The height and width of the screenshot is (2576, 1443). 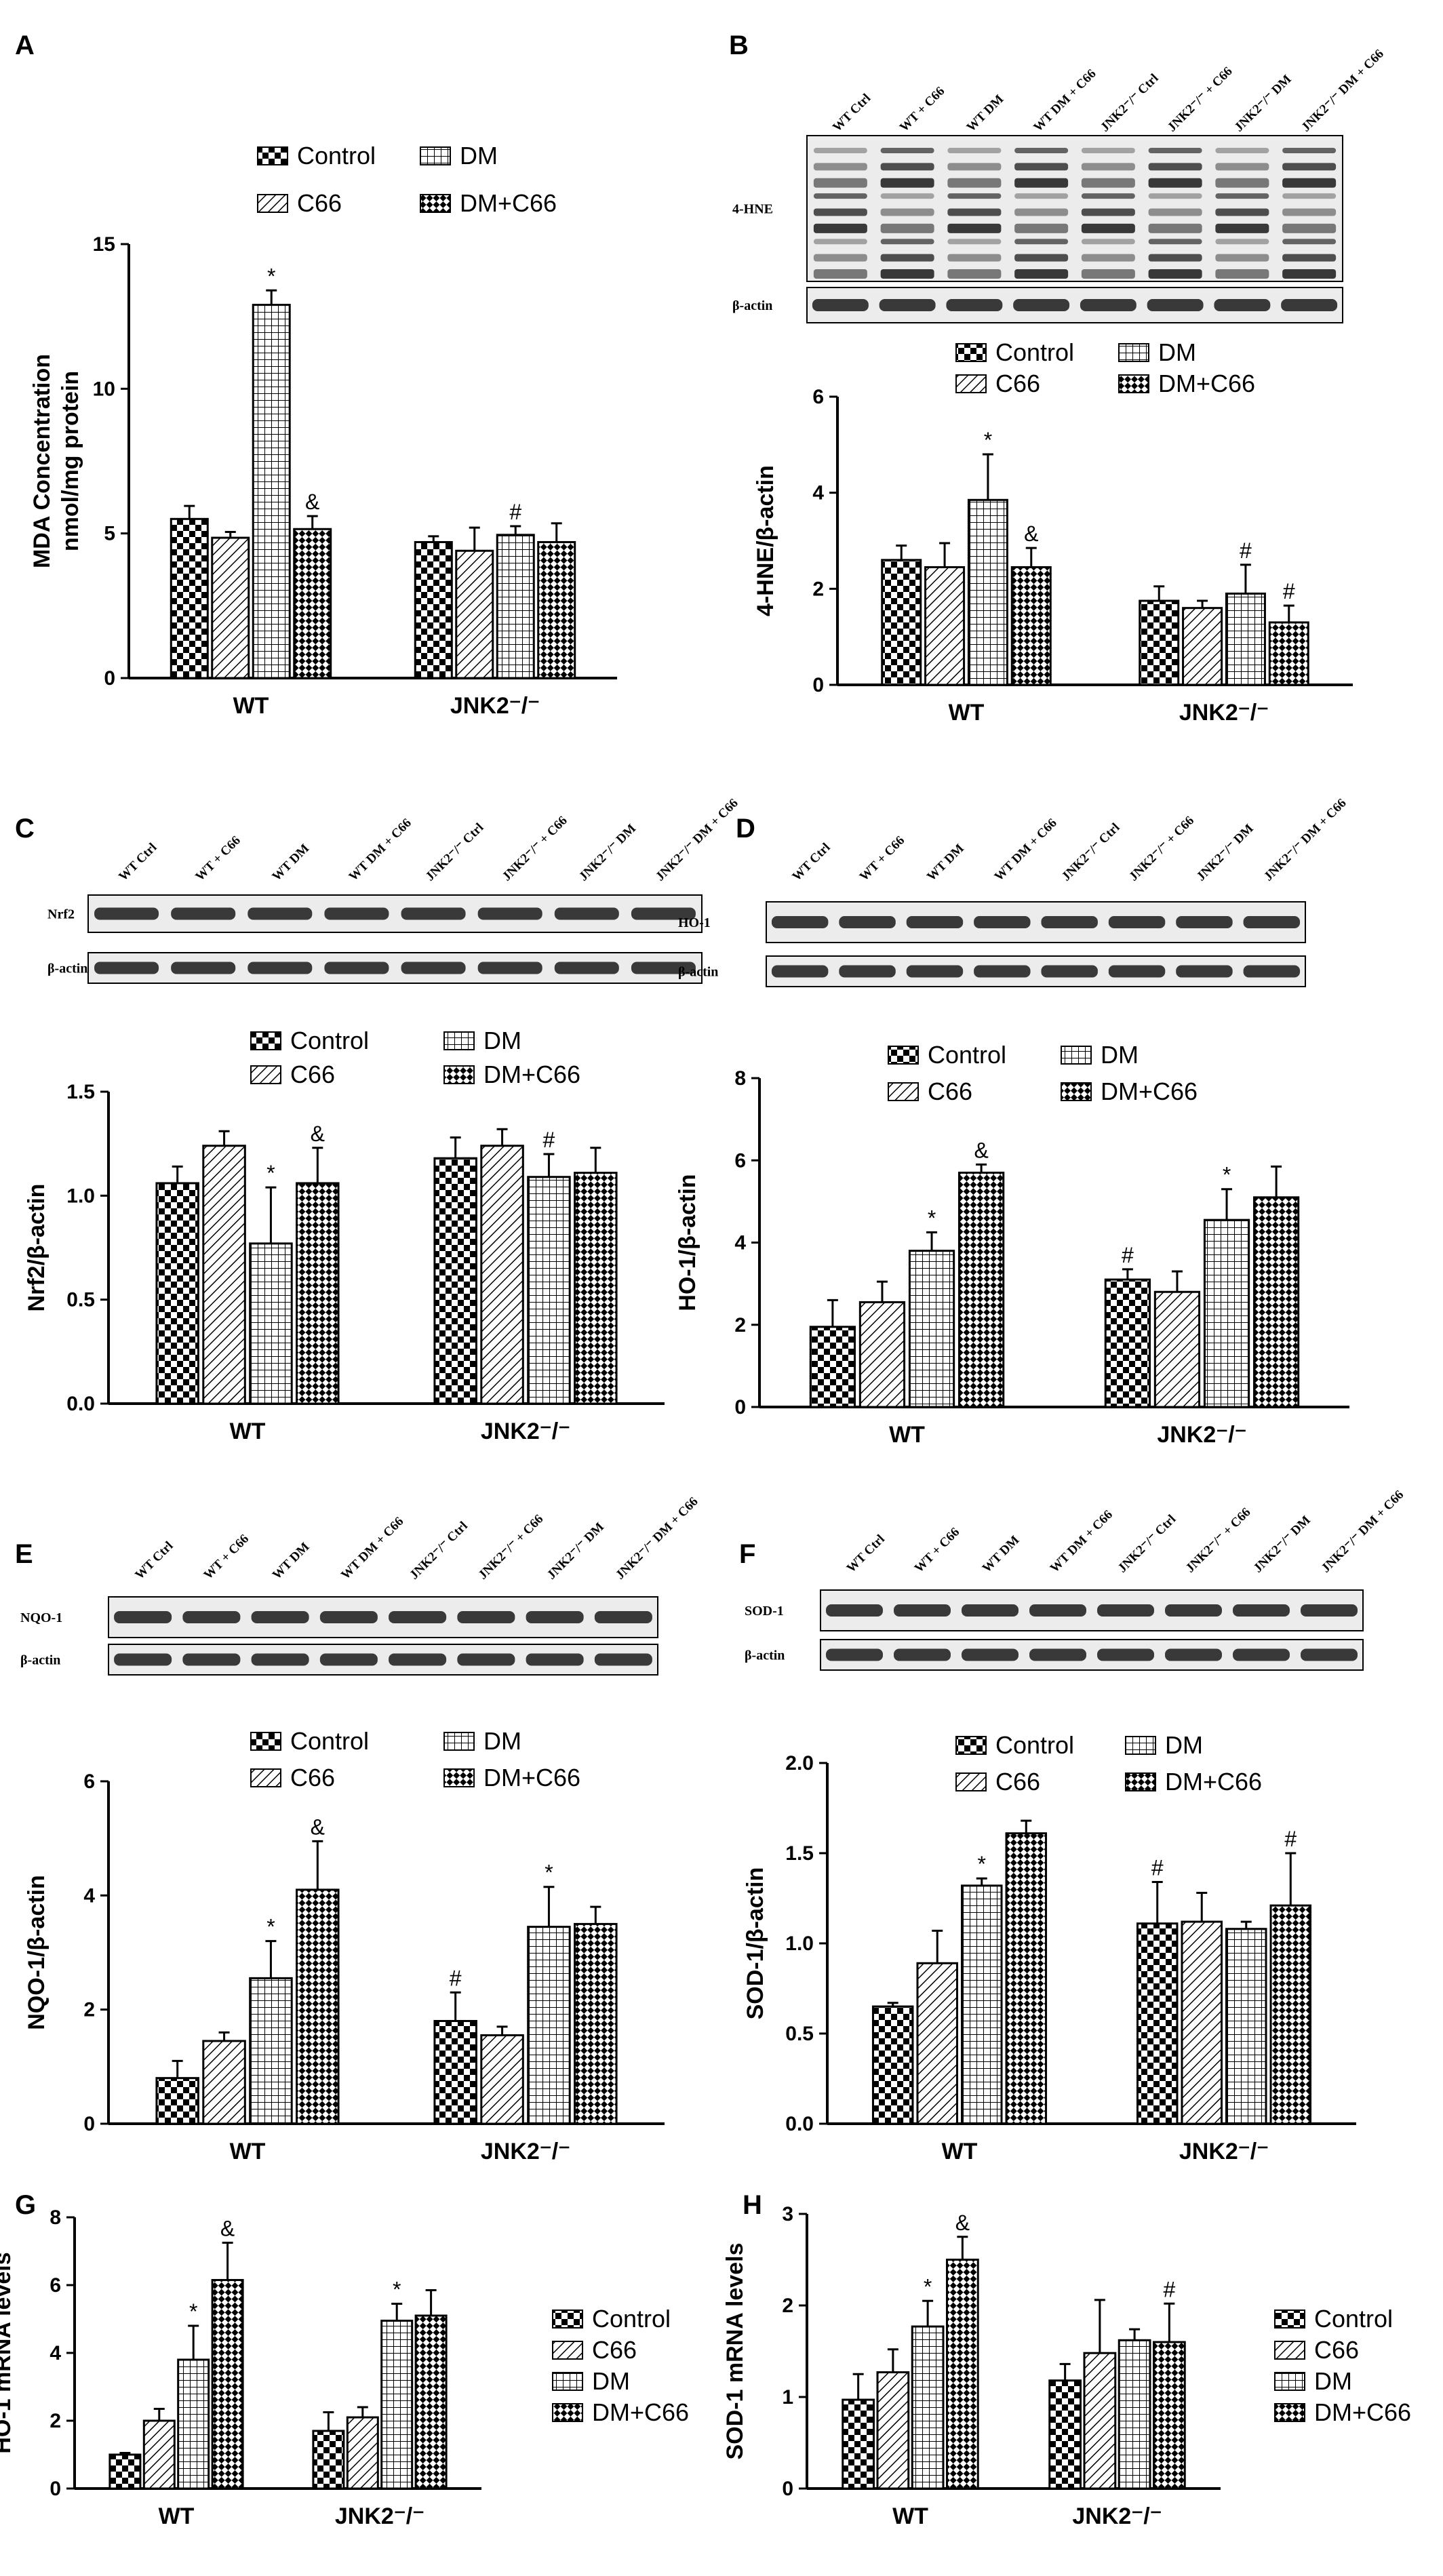 What do you see at coordinates (218, 858) in the screenshot?
I see `lane-label: WT + C66` at bounding box center [218, 858].